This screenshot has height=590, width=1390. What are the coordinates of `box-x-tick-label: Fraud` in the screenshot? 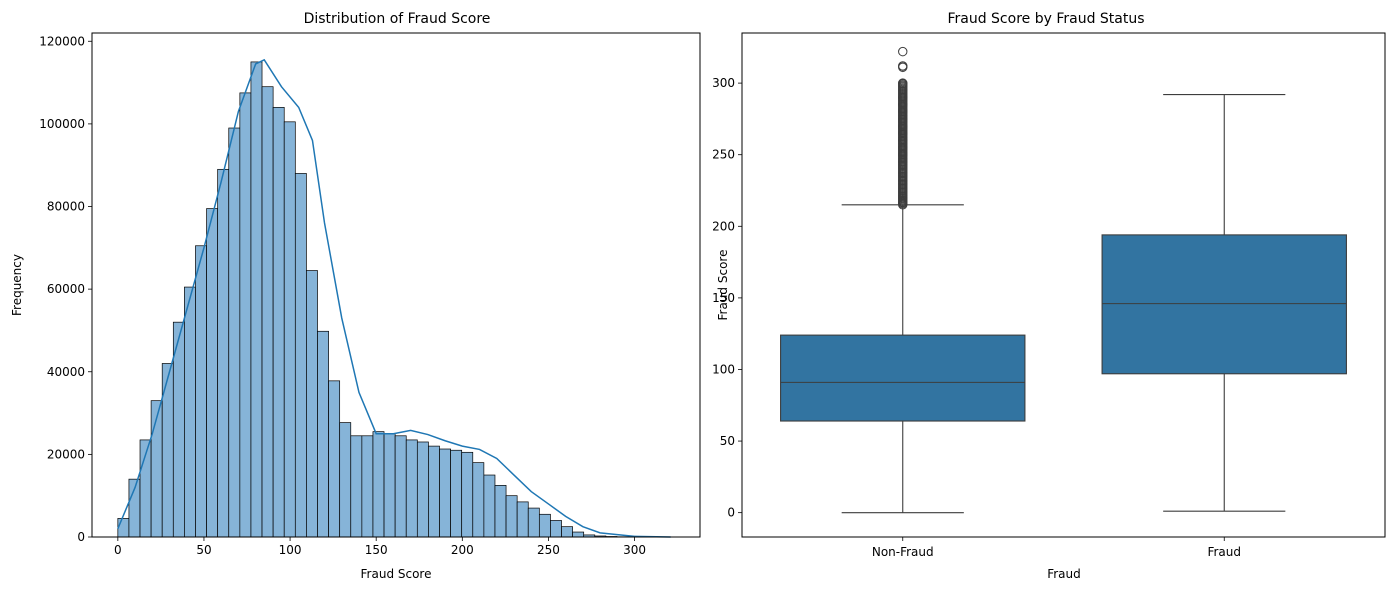 It's located at (1224, 552).